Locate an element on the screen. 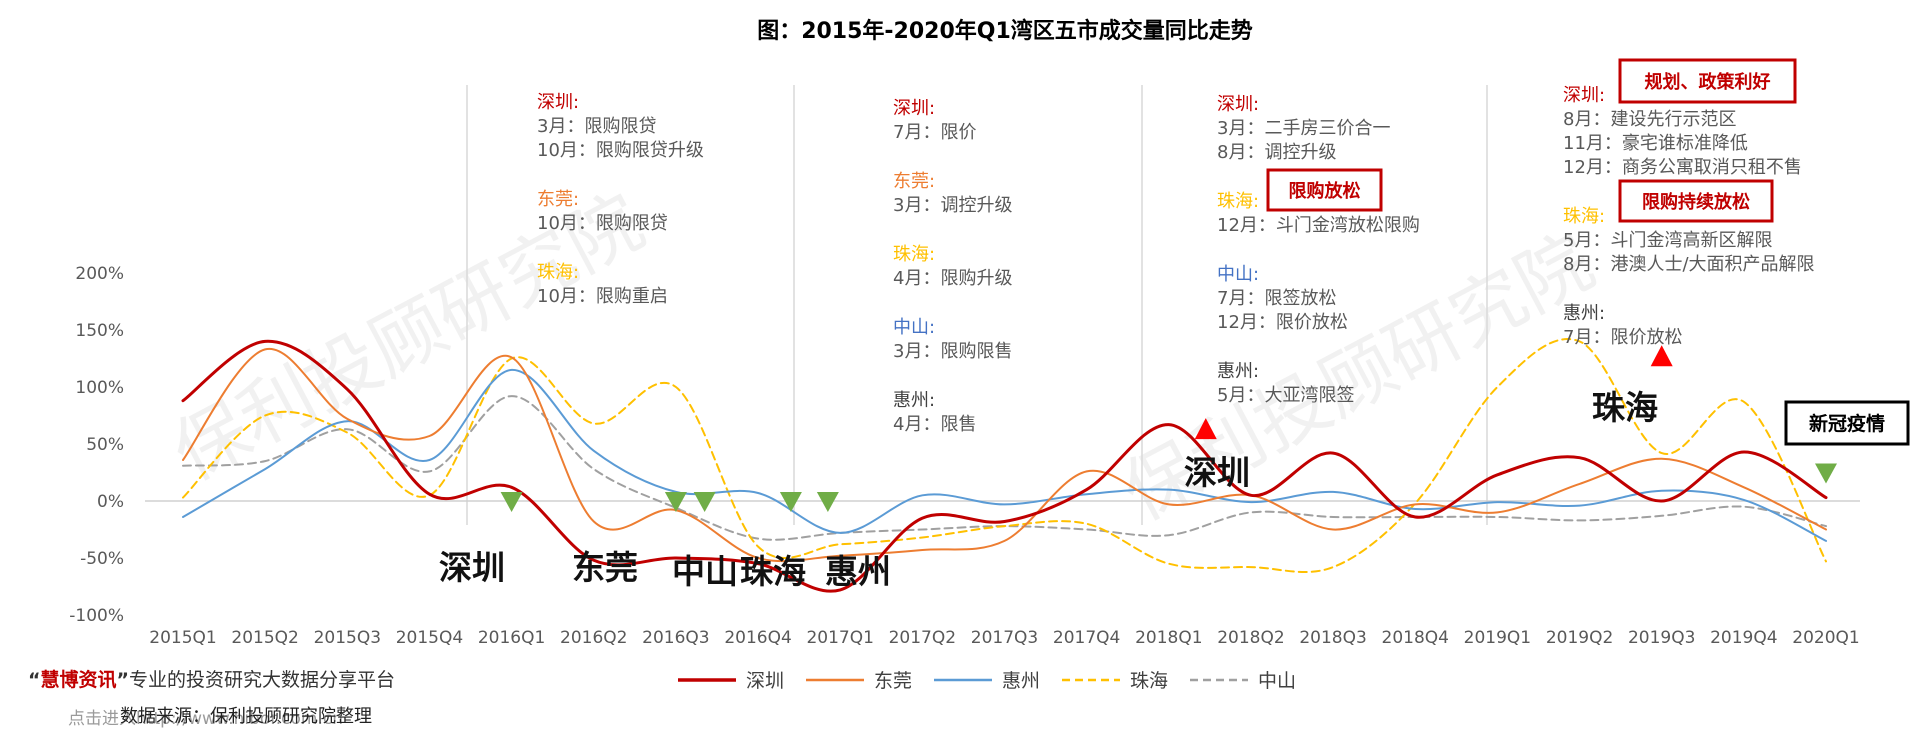 The width and height of the screenshot is (1920, 737). x-tick-label: 2019Q2 is located at coordinates (1579, 638).